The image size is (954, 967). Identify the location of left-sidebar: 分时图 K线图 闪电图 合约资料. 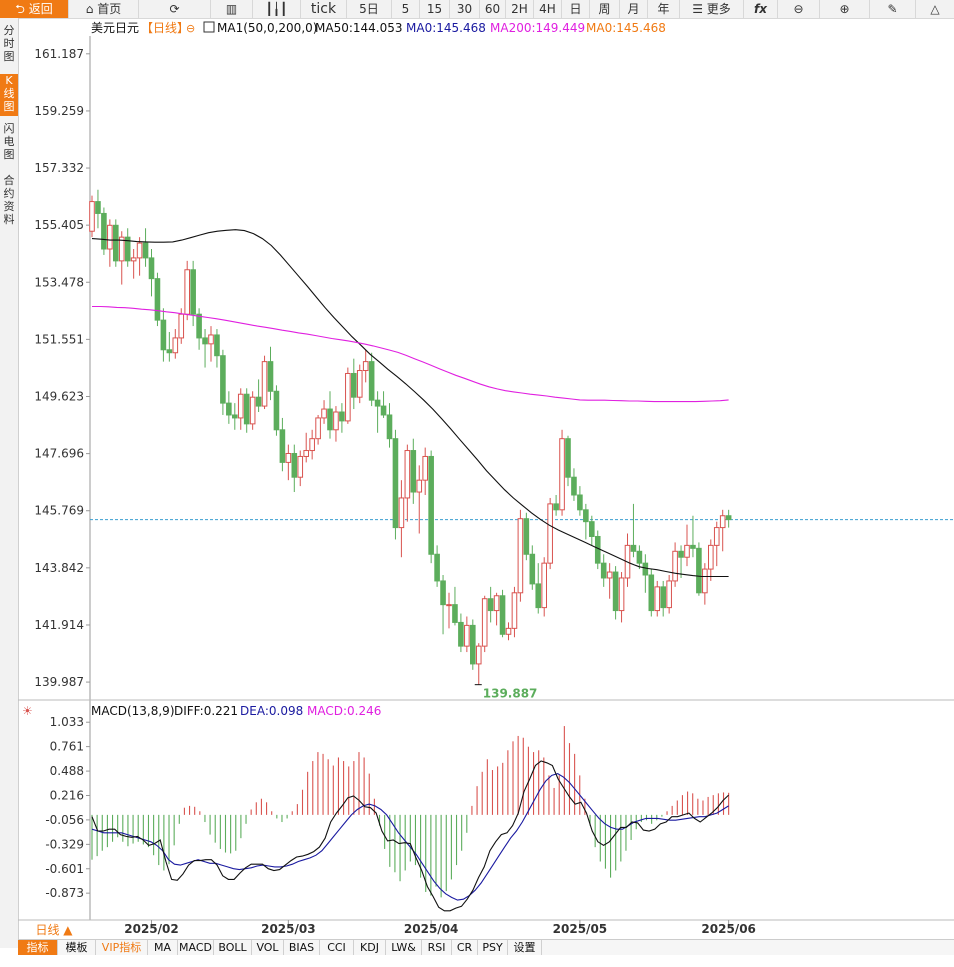
(9, 483).